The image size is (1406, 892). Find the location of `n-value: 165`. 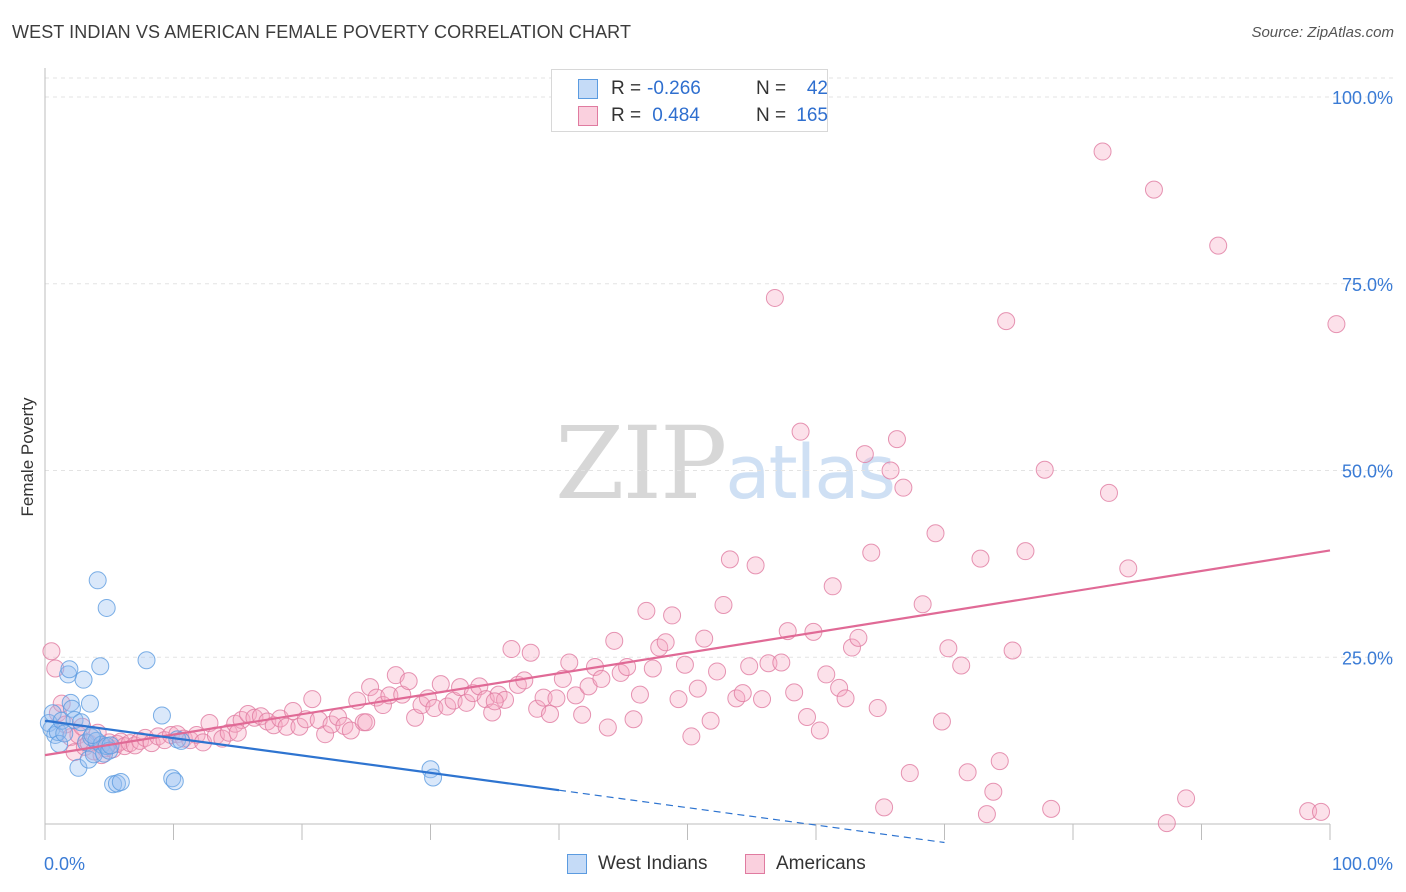

n-value: 165 is located at coordinates (812, 115).